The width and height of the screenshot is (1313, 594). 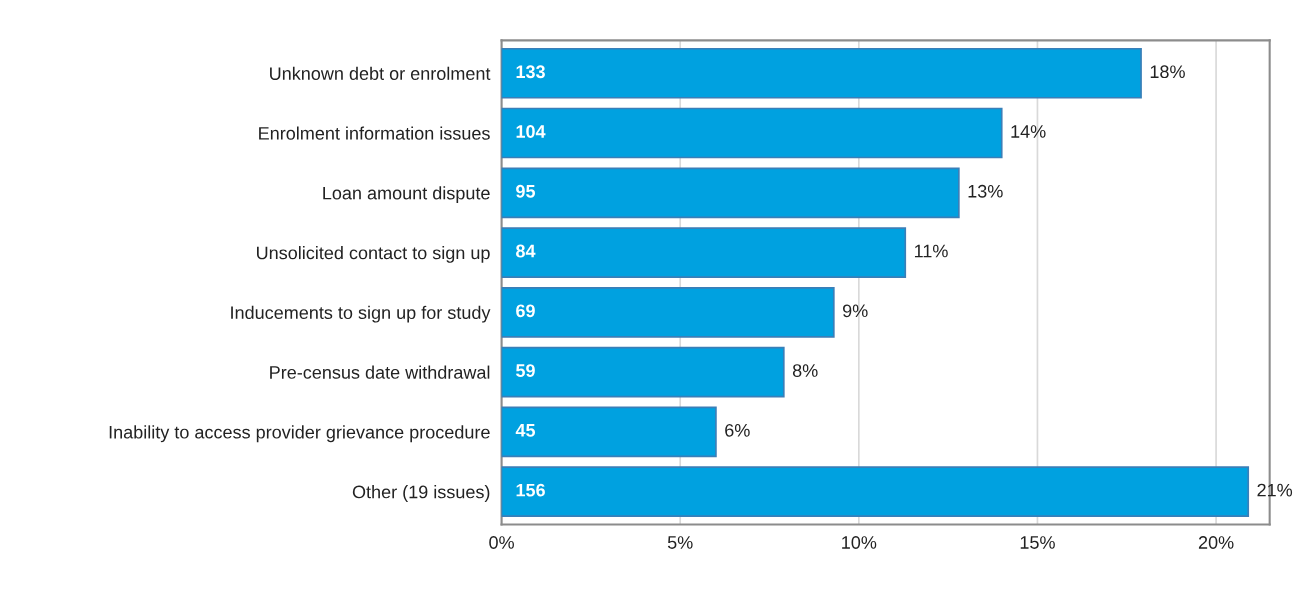 I want to click on x-tick-label: 5%, so click(x=680, y=542).